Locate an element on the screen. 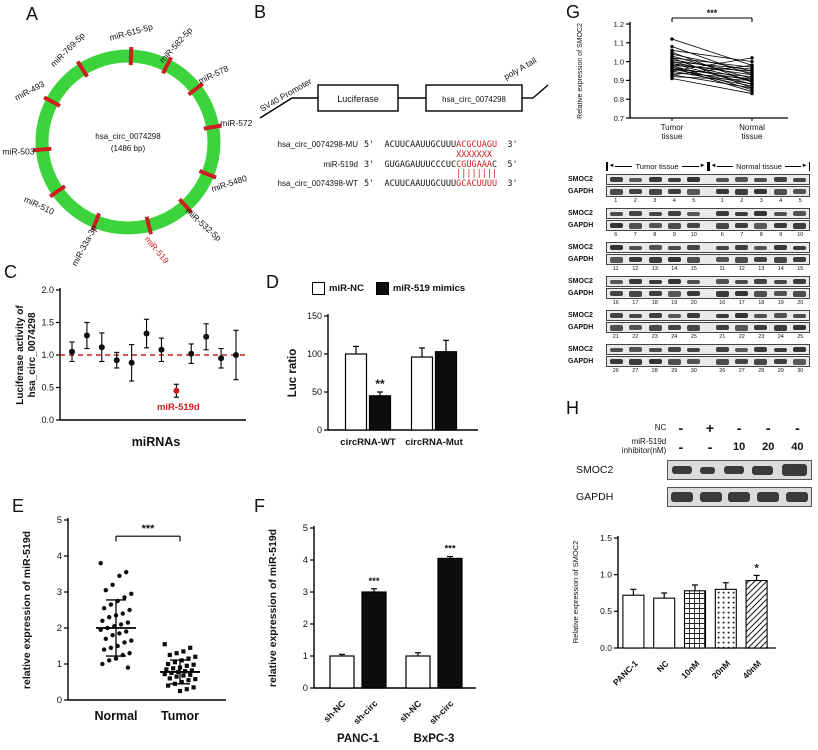 This screenshot has height=750, width=818. sequence-segment: 5' is located at coordinates (374, 184).